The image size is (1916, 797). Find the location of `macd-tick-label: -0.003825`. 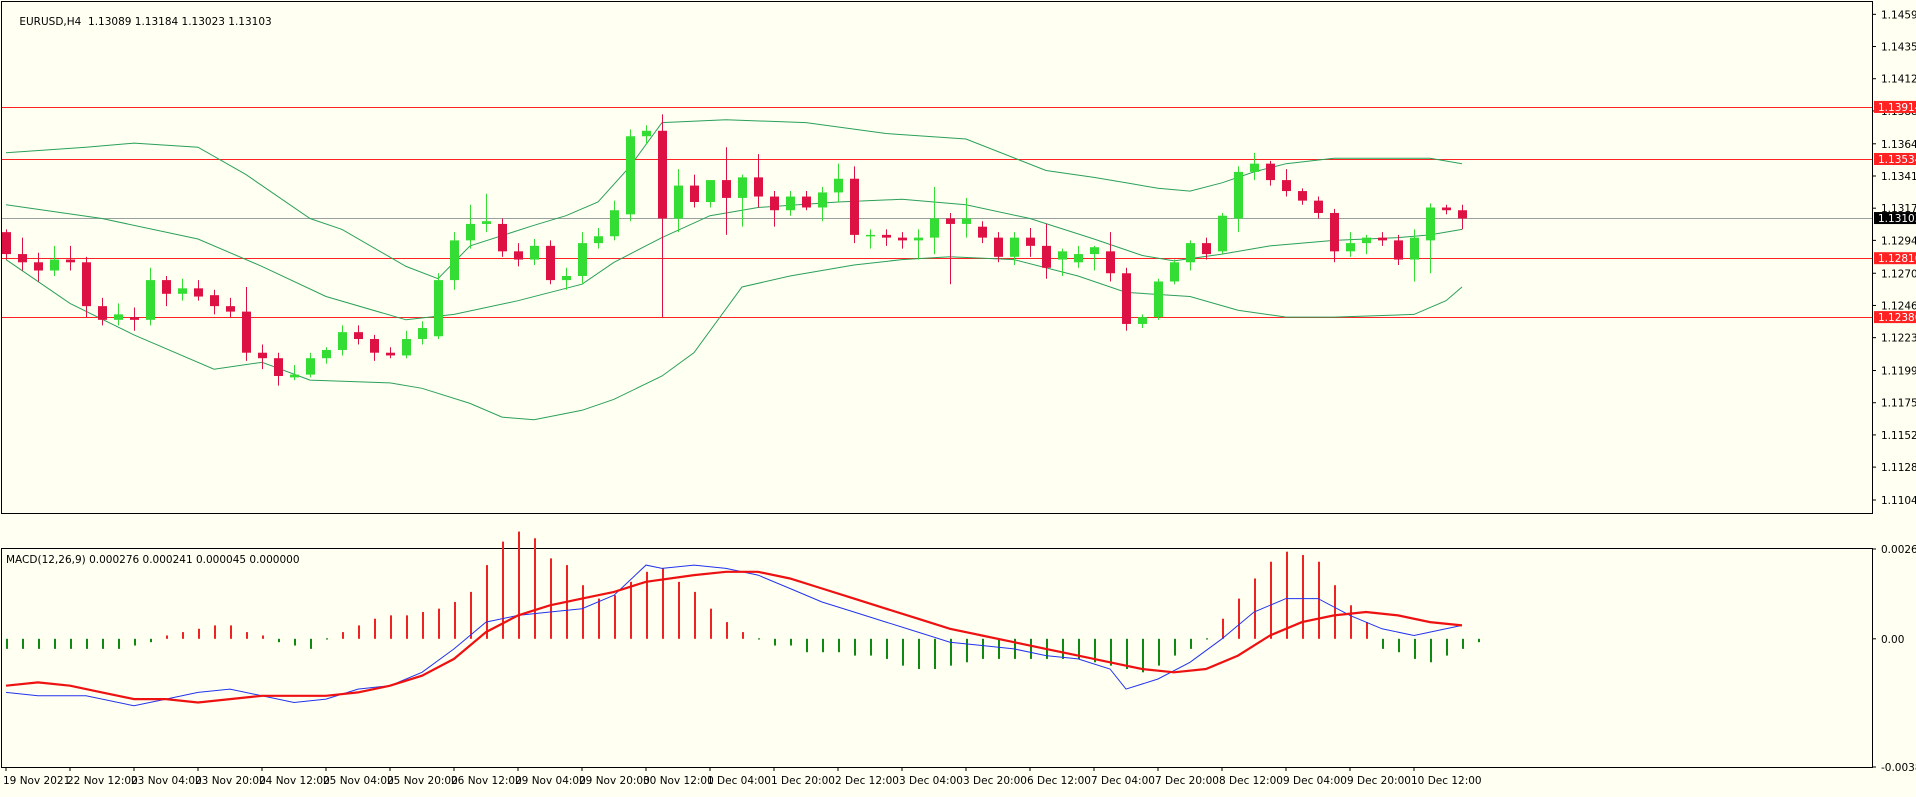

macd-tick-label: -0.003825 is located at coordinates (1898, 768).